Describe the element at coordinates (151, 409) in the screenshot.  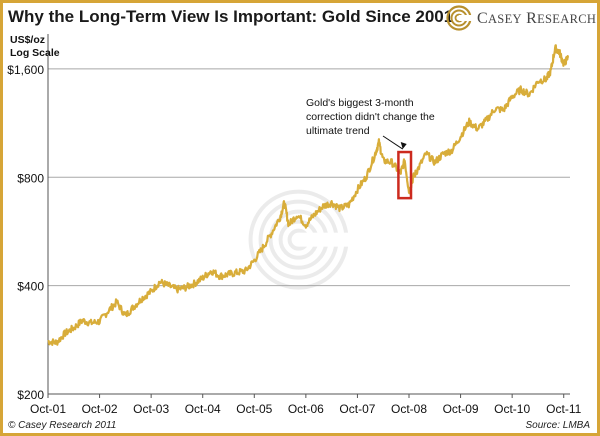
I see `x-tick-label: Oct-03` at that location.